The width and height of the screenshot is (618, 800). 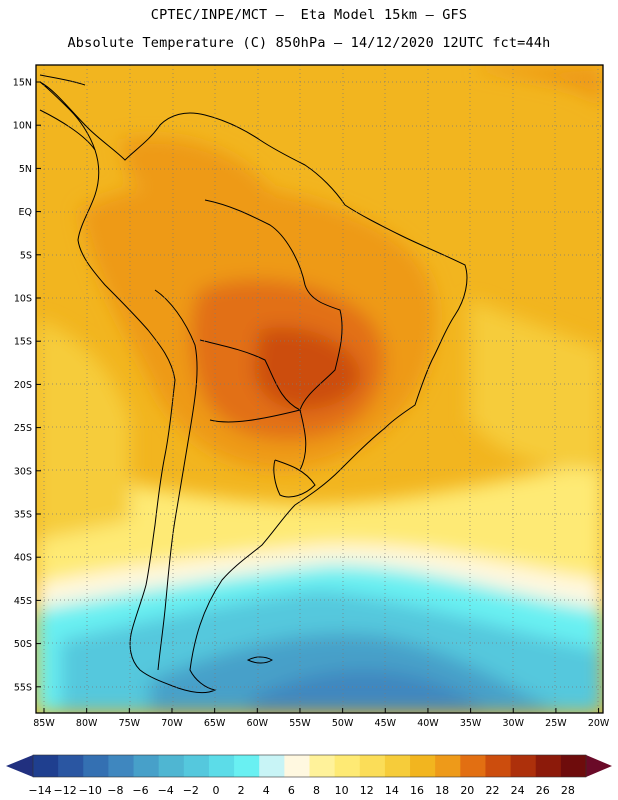 What do you see at coordinates (191, 790) in the screenshot?
I see `colorbar-tick-label: −2` at bounding box center [191, 790].